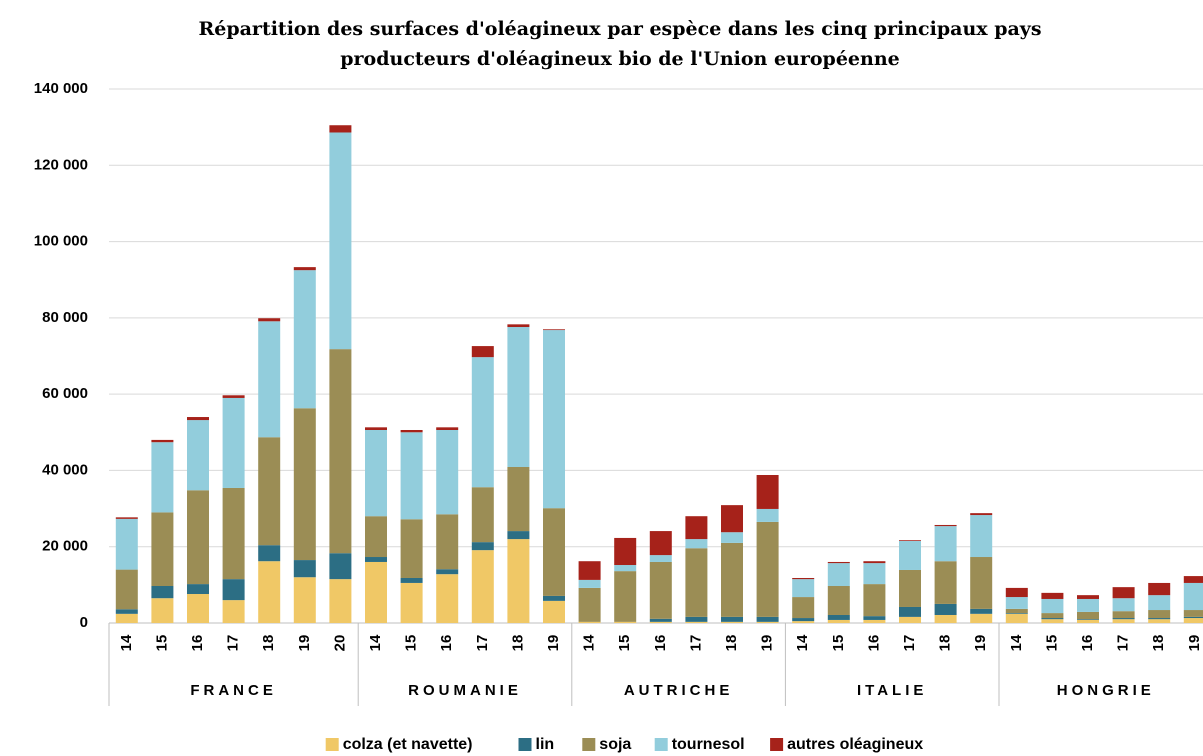  I want to click on y-tick-label: 60 000, so click(65, 393).